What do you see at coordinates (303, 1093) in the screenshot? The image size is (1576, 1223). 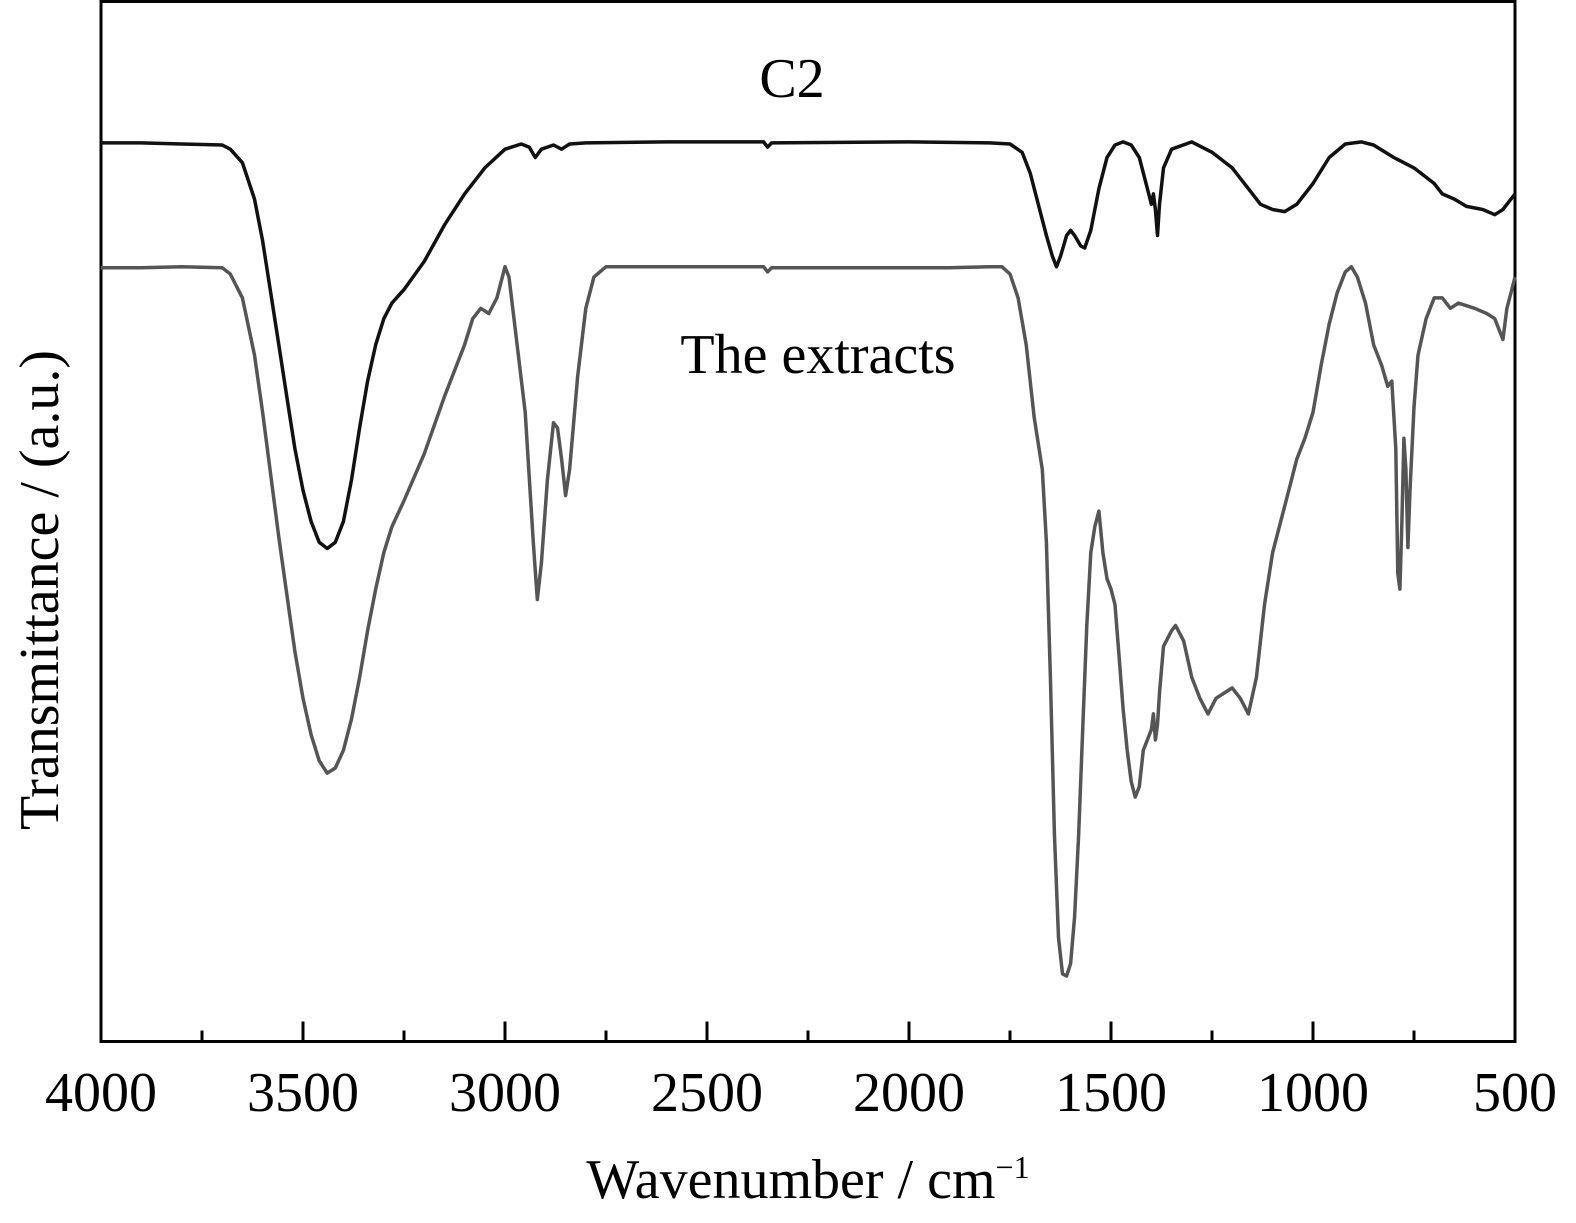 I see `x-tick-label: 3500` at bounding box center [303, 1093].